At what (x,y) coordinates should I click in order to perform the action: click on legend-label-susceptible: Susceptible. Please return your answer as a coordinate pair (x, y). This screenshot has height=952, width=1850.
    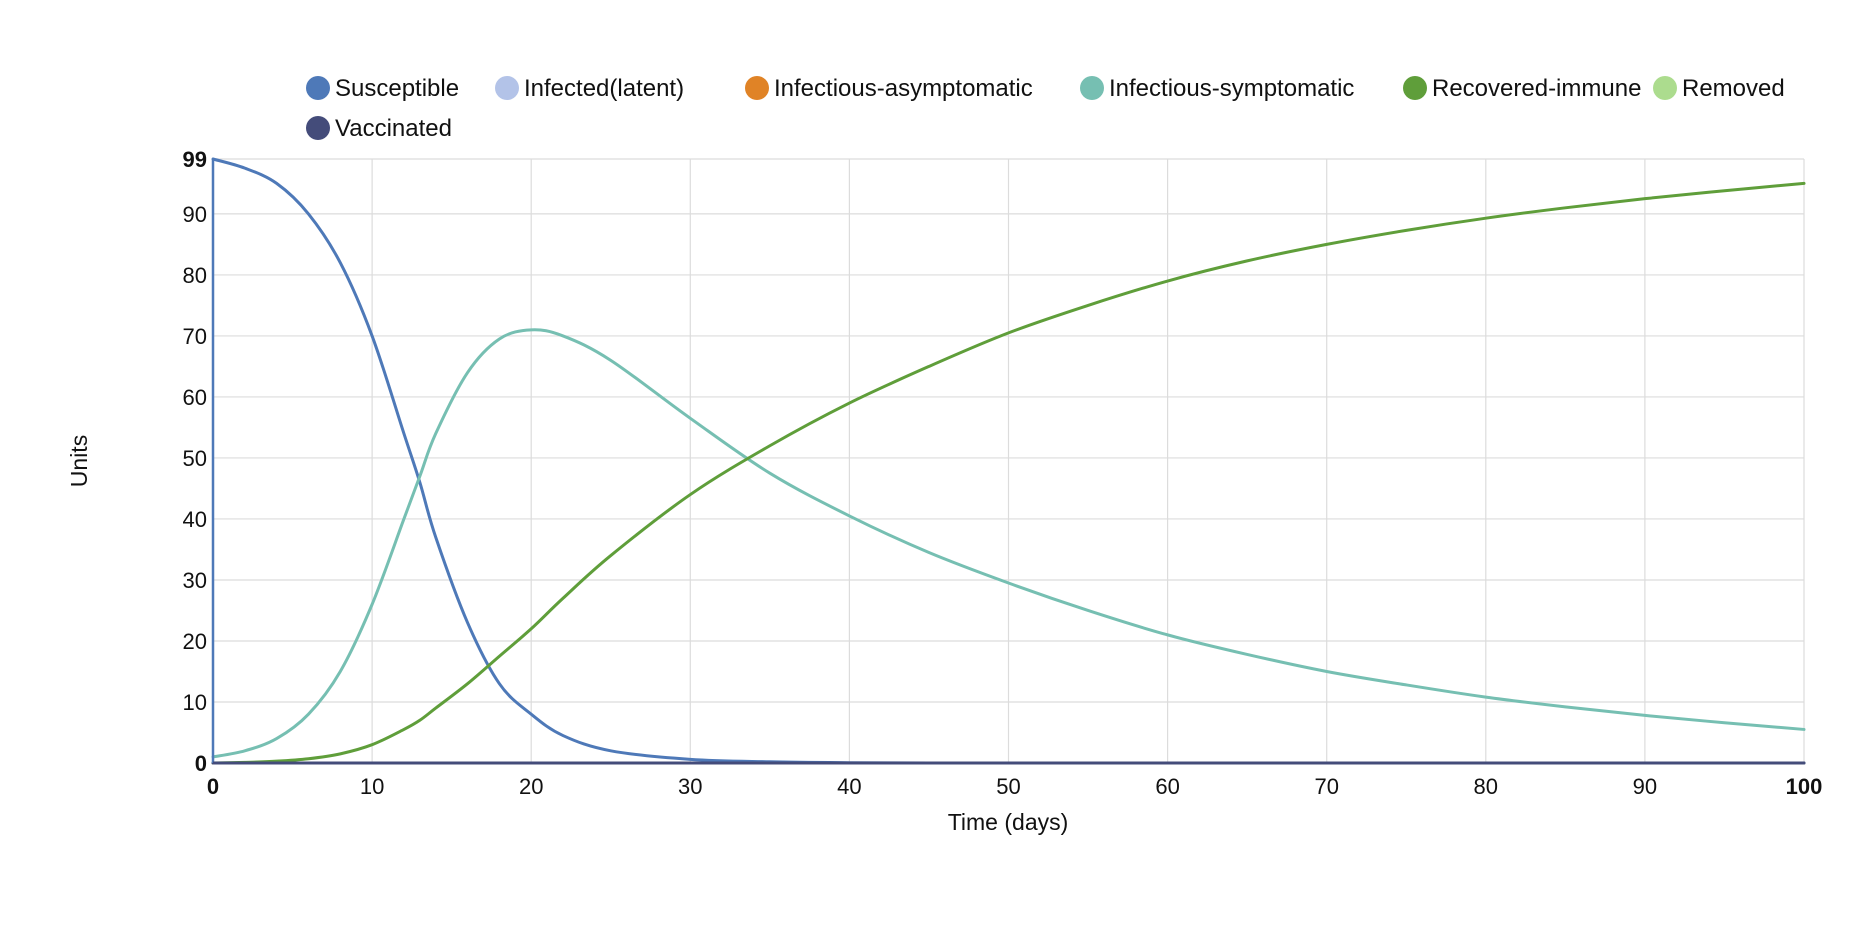
    Looking at the image, I should click on (397, 88).